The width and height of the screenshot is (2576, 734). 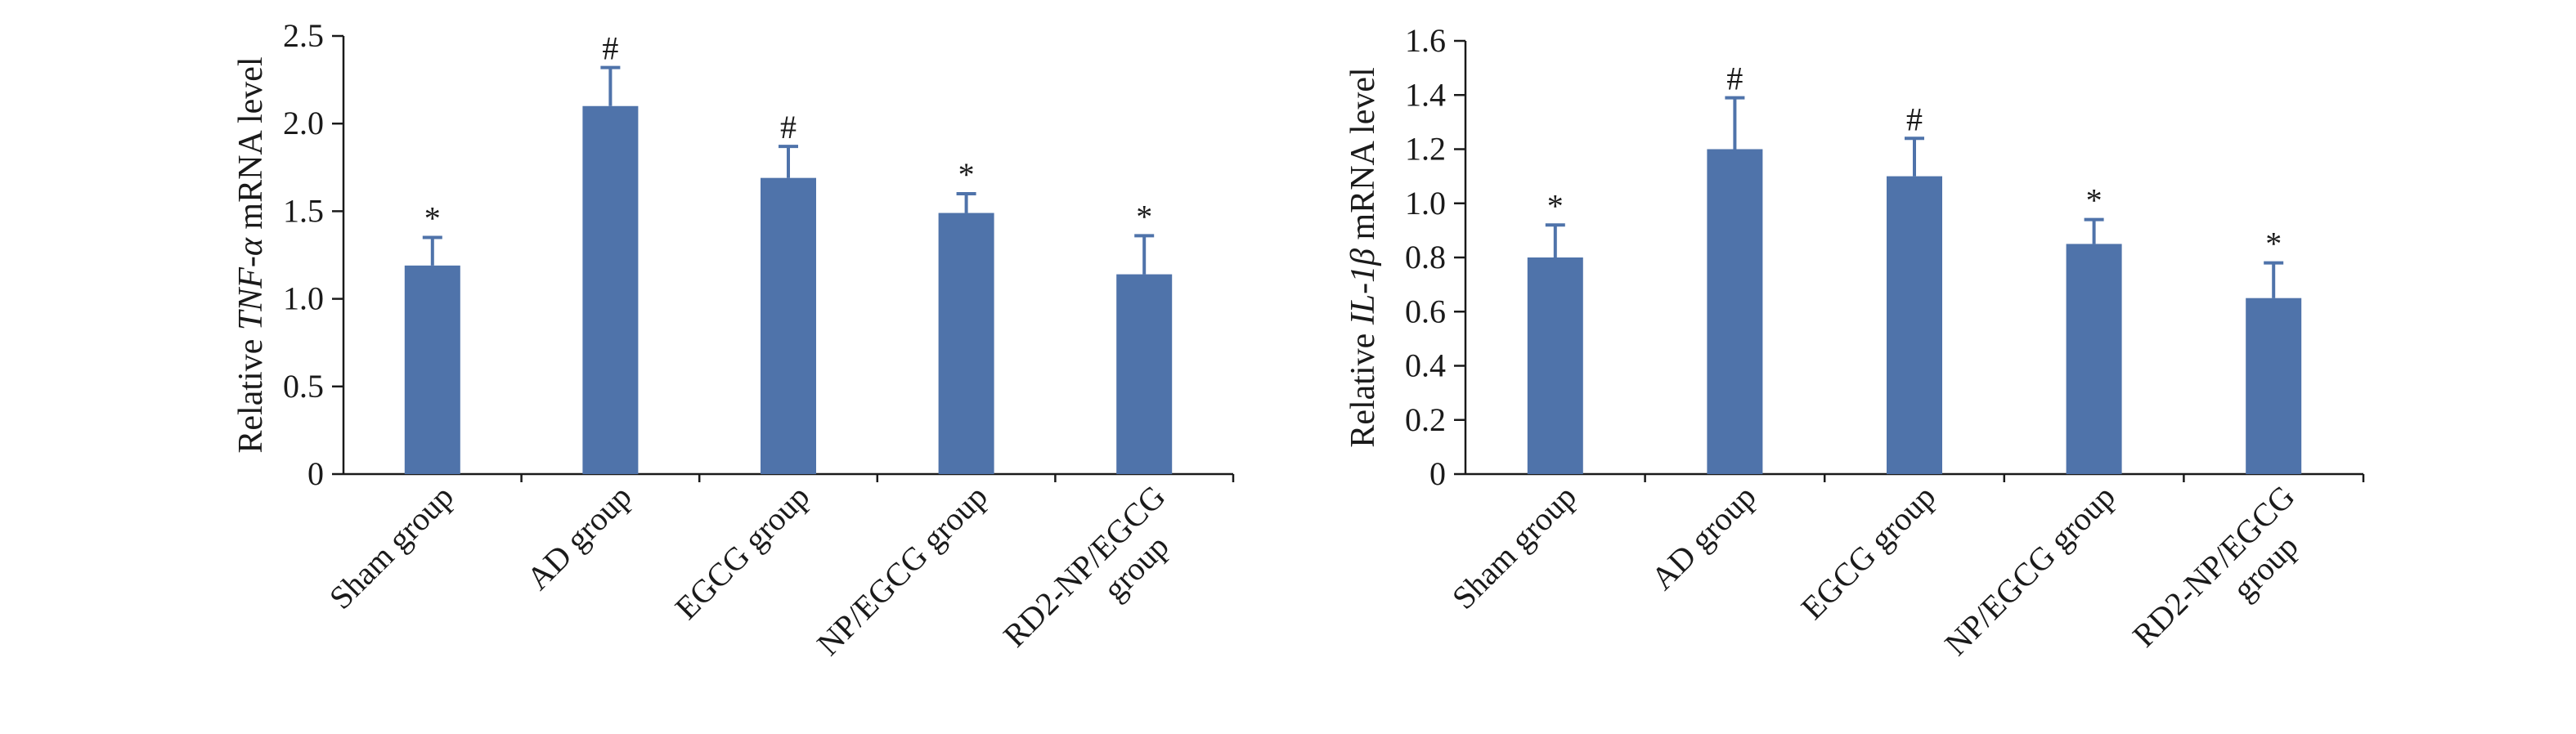 What do you see at coordinates (1363, 286) in the screenshot?
I see `y-axis-title-gene: IL-1β` at bounding box center [1363, 286].